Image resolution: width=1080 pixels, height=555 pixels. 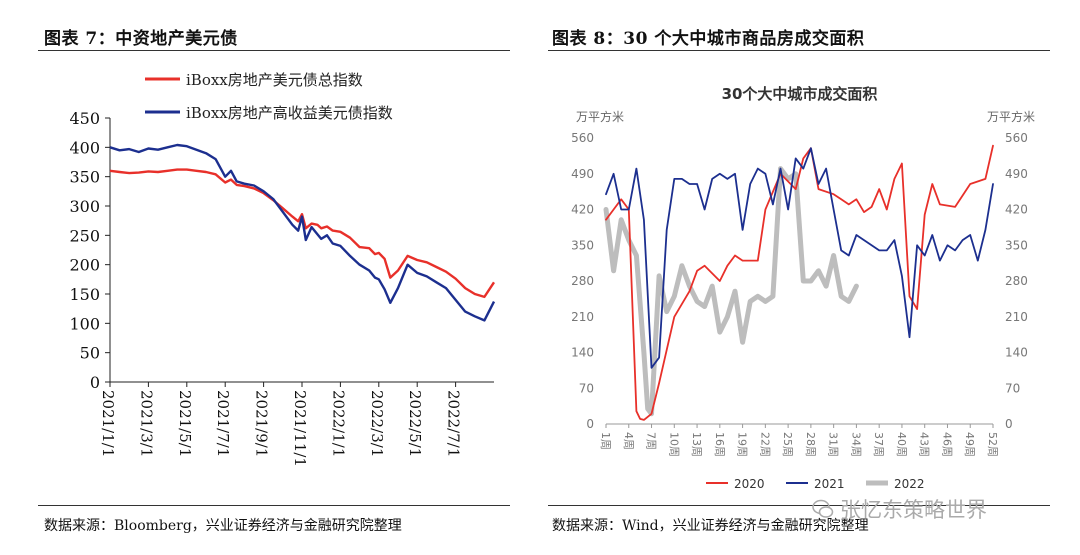 What do you see at coordinates (262, 423) in the screenshot?
I see `x-tick-label: 2021/9/1` at bounding box center [262, 423].